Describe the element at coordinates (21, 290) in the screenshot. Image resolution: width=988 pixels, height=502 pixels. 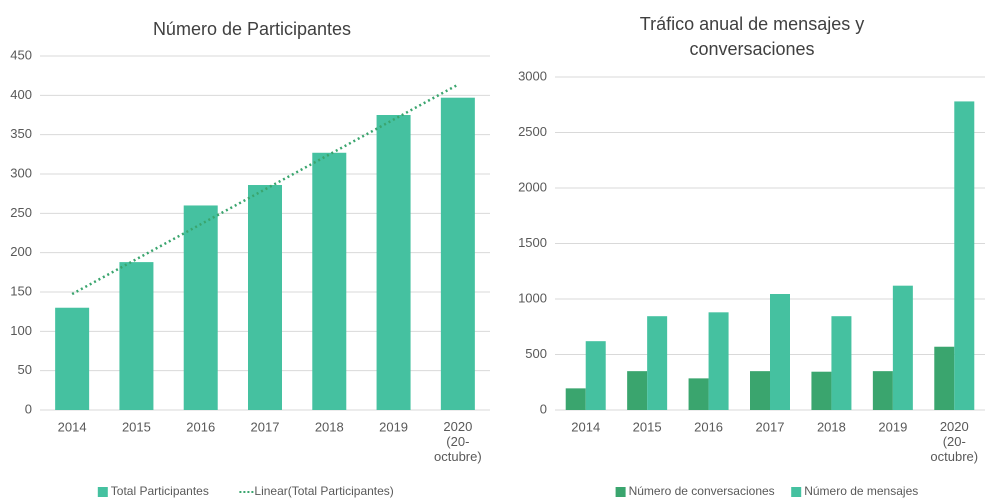
I see `y-tick-label: 150` at that location.